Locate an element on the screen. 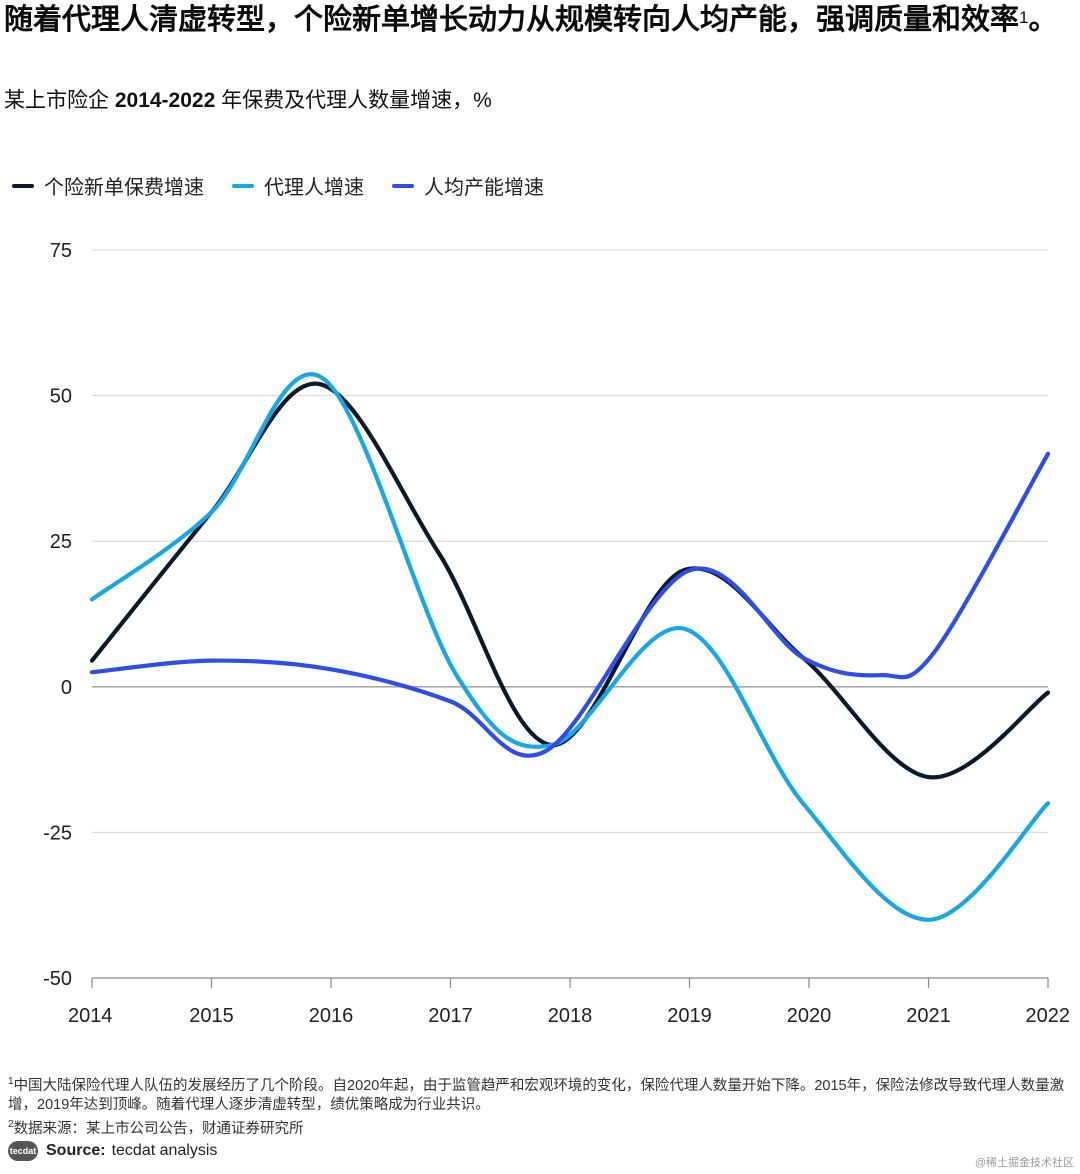  legend-swatch-agents is located at coordinates (243, 185).